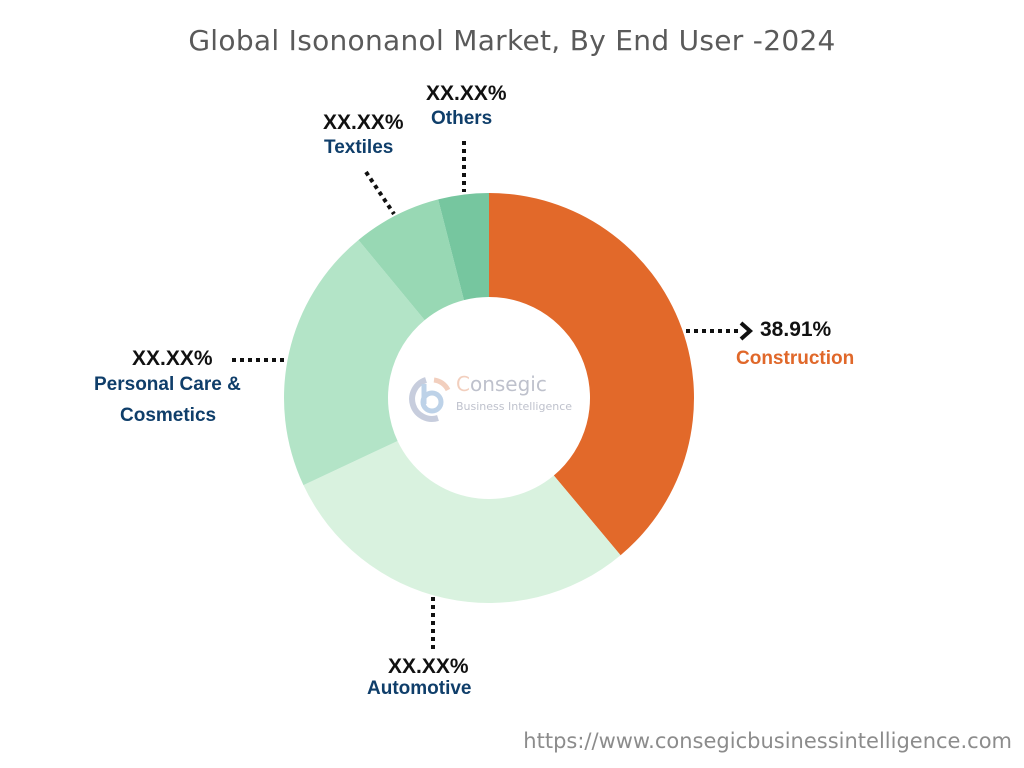 This screenshot has width=1024, height=768. I want to click on textiles-value: XX.XX%, so click(363, 122).